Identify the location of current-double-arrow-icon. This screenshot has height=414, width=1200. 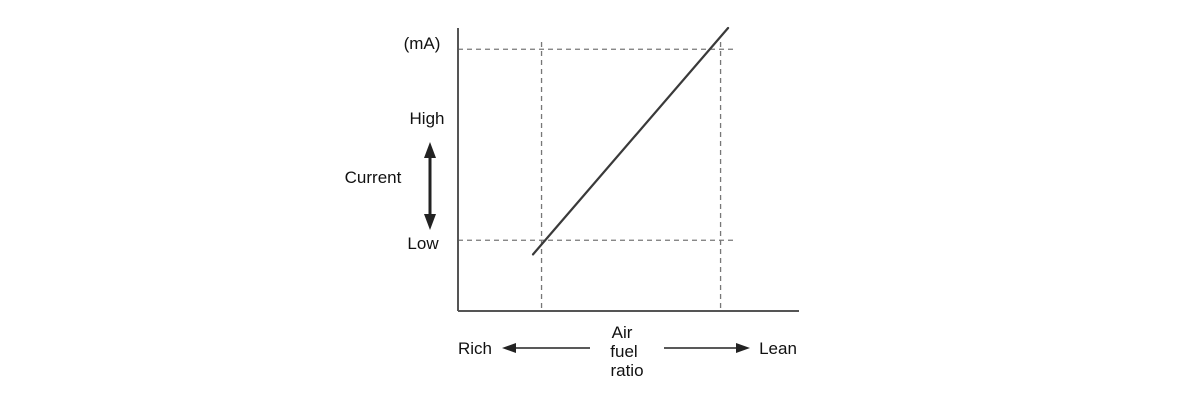
(430, 186).